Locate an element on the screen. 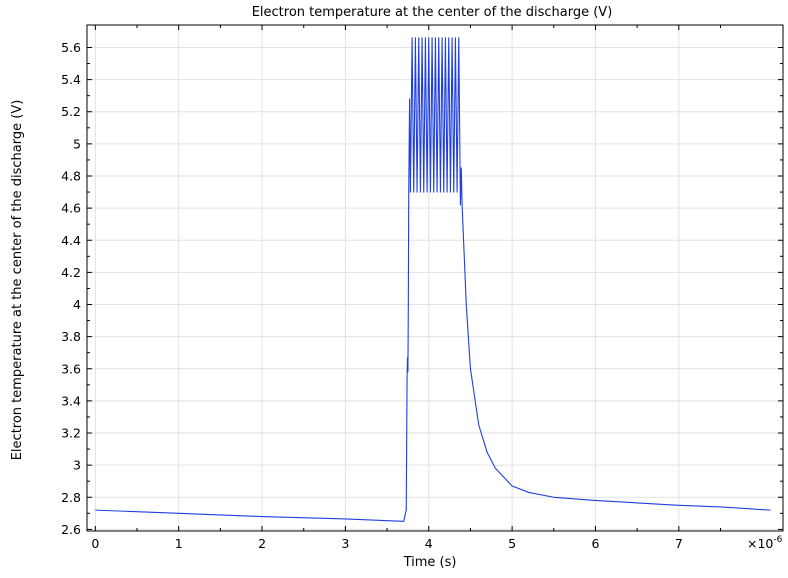 The height and width of the screenshot is (578, 788). x-tick-label: 2 is located at coordinates (262, 543).